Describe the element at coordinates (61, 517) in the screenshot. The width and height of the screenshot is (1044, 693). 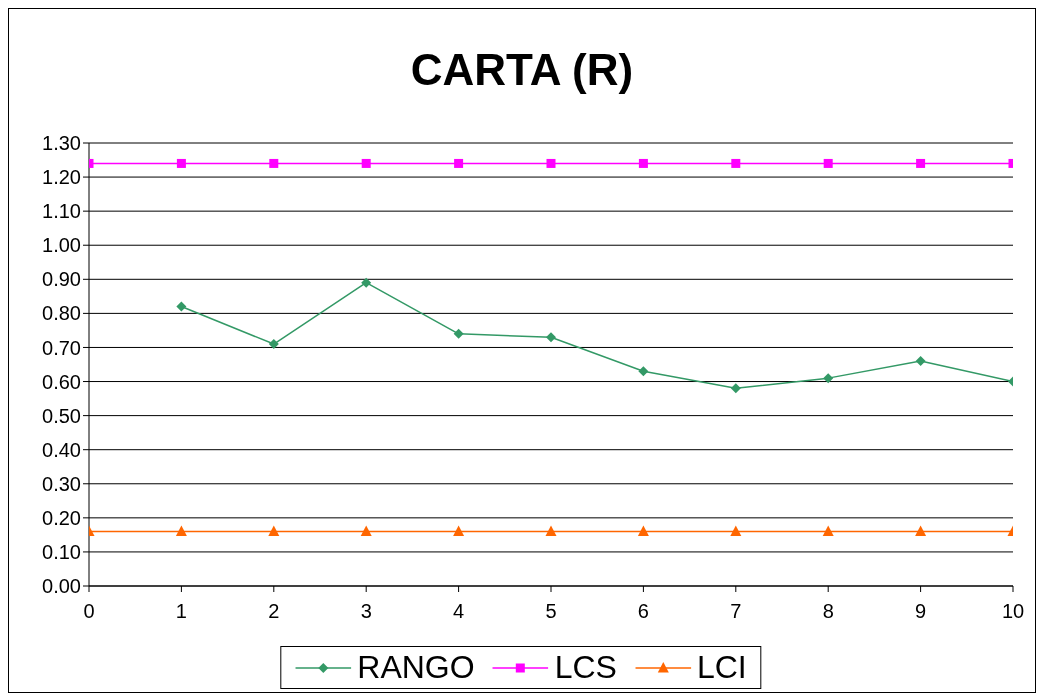
I see `y-tick-label: 0.20` at that location.